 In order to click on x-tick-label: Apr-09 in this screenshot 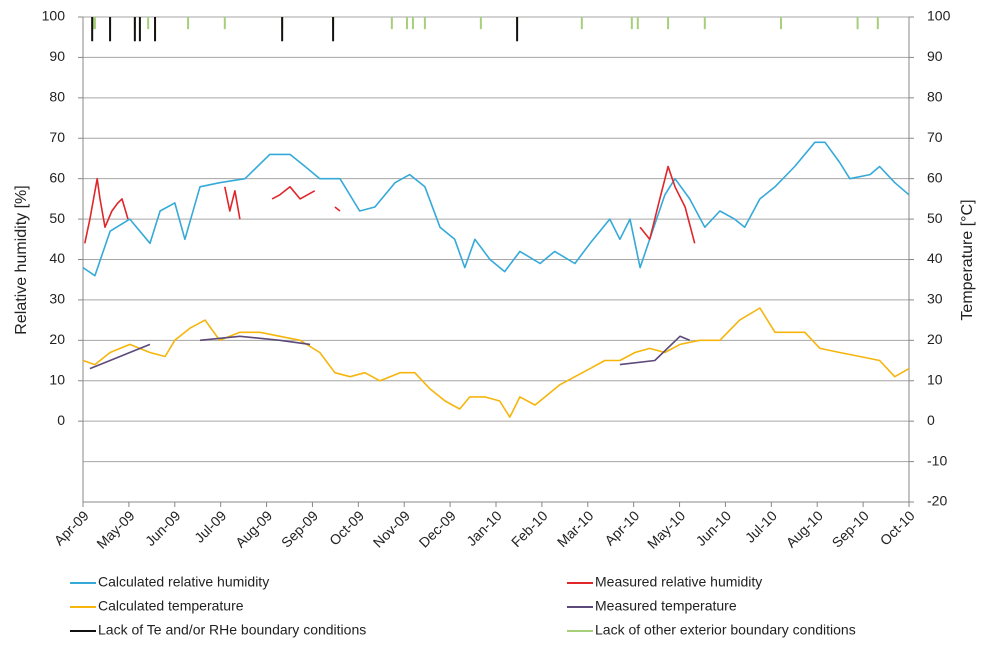, I will do `click(71, 527)`.